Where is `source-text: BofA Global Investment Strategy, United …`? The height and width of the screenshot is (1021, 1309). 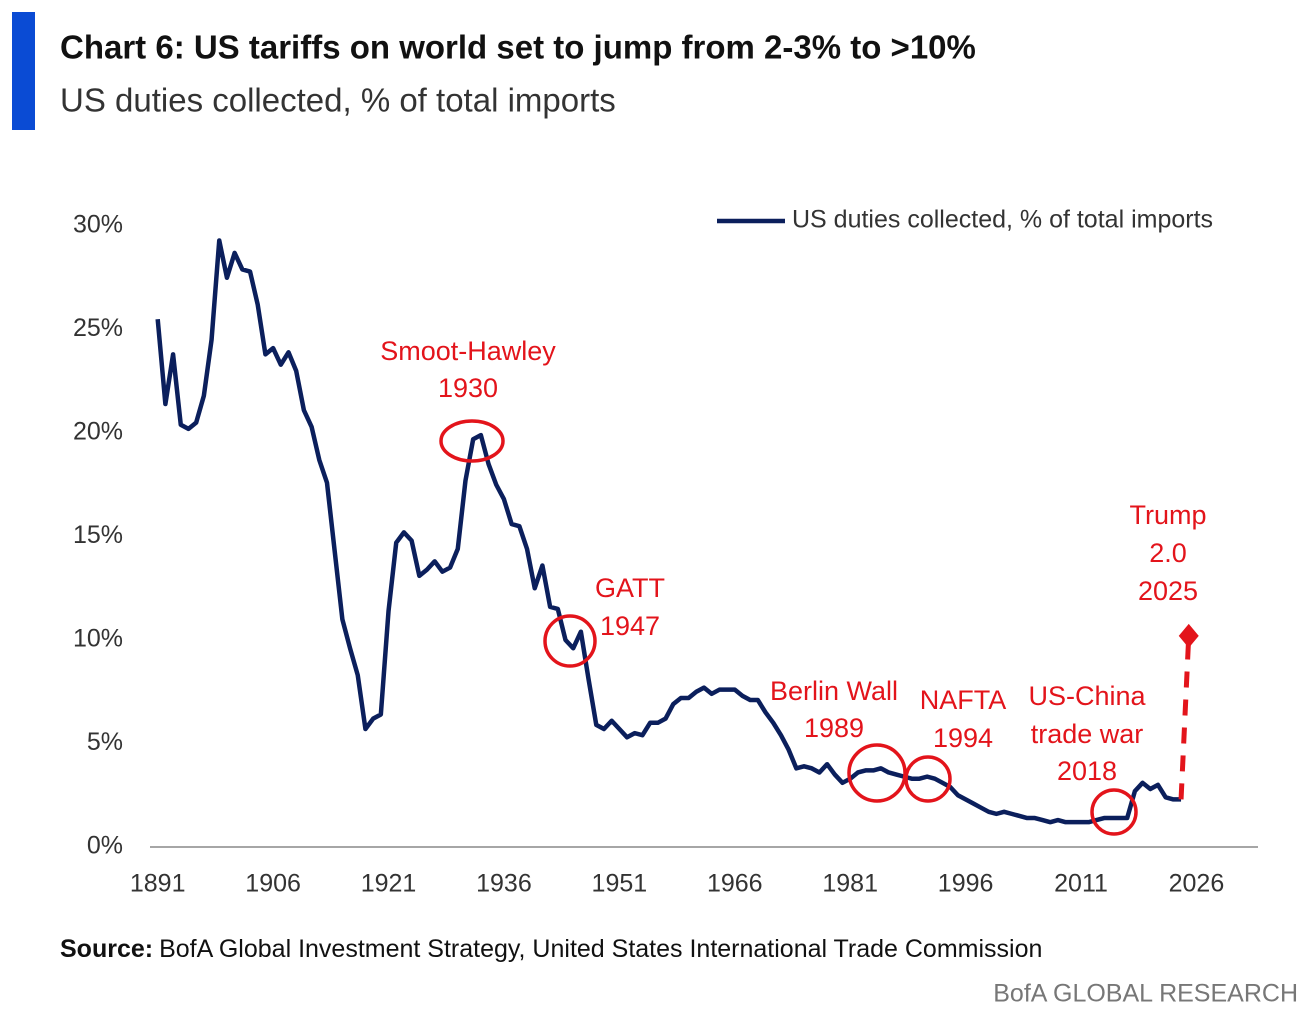
source-text: BofA Global Investment Strategy, United … is located at coordinates (600, 949).